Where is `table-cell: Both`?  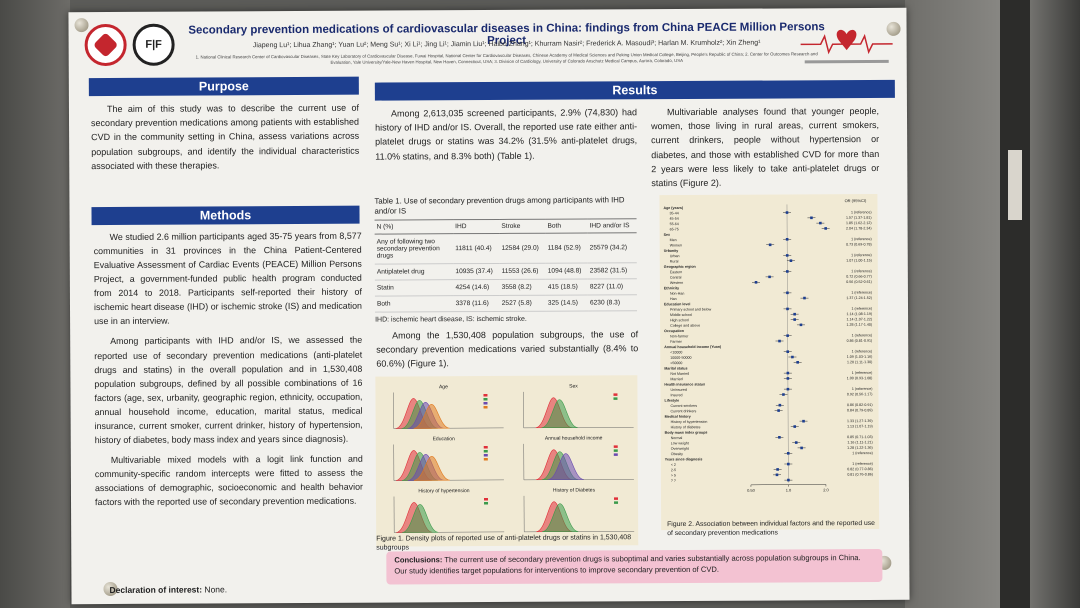
table-cell: Both is located at coordinates (414, 304).